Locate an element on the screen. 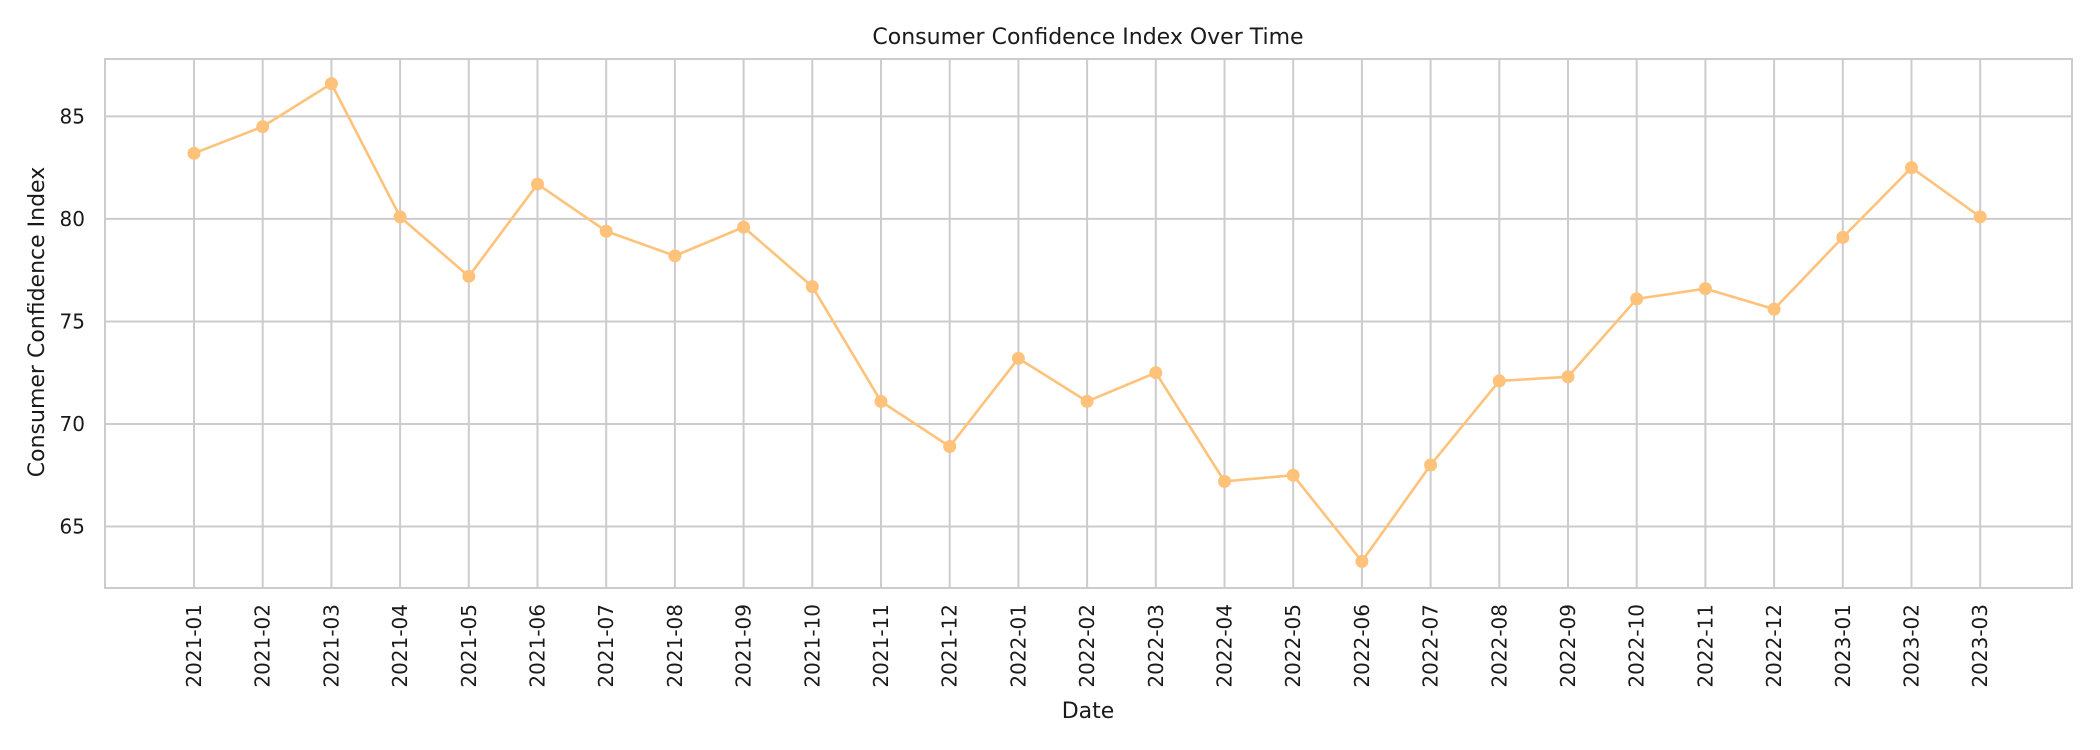 The width and height of the screenshot is (2100, 750). x-tick-label: 2022-04 is located at coordinates (1225, 646).